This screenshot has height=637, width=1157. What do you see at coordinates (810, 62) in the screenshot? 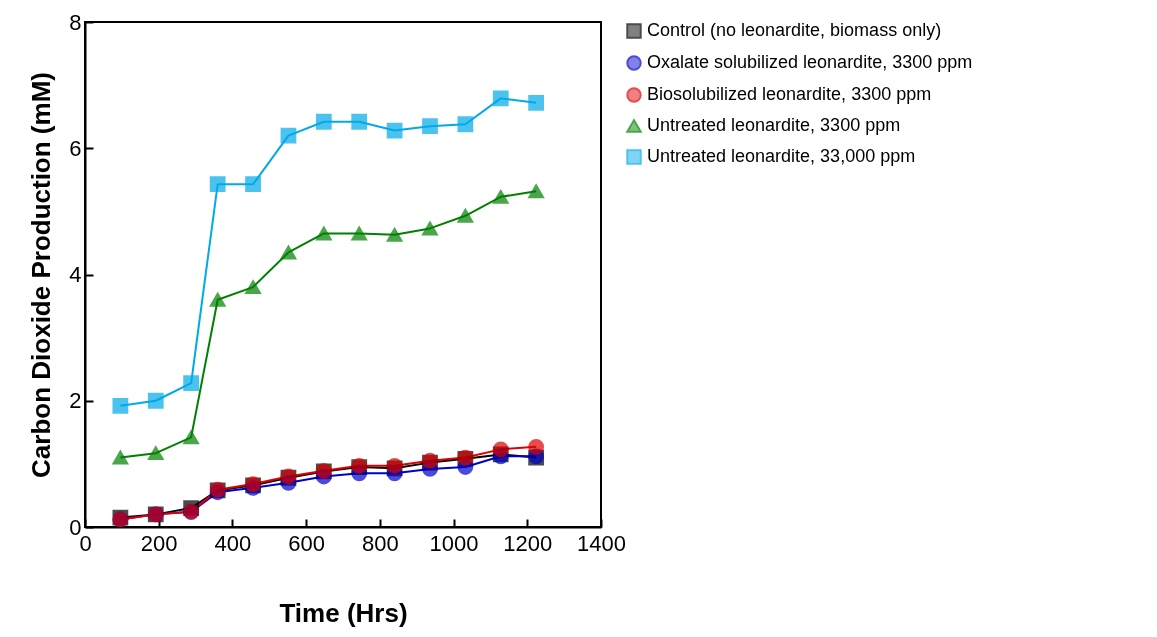
I see `legend-label: Oxalate solubilized leonardite, 3300 ppm` at bounding box center [810, 62].